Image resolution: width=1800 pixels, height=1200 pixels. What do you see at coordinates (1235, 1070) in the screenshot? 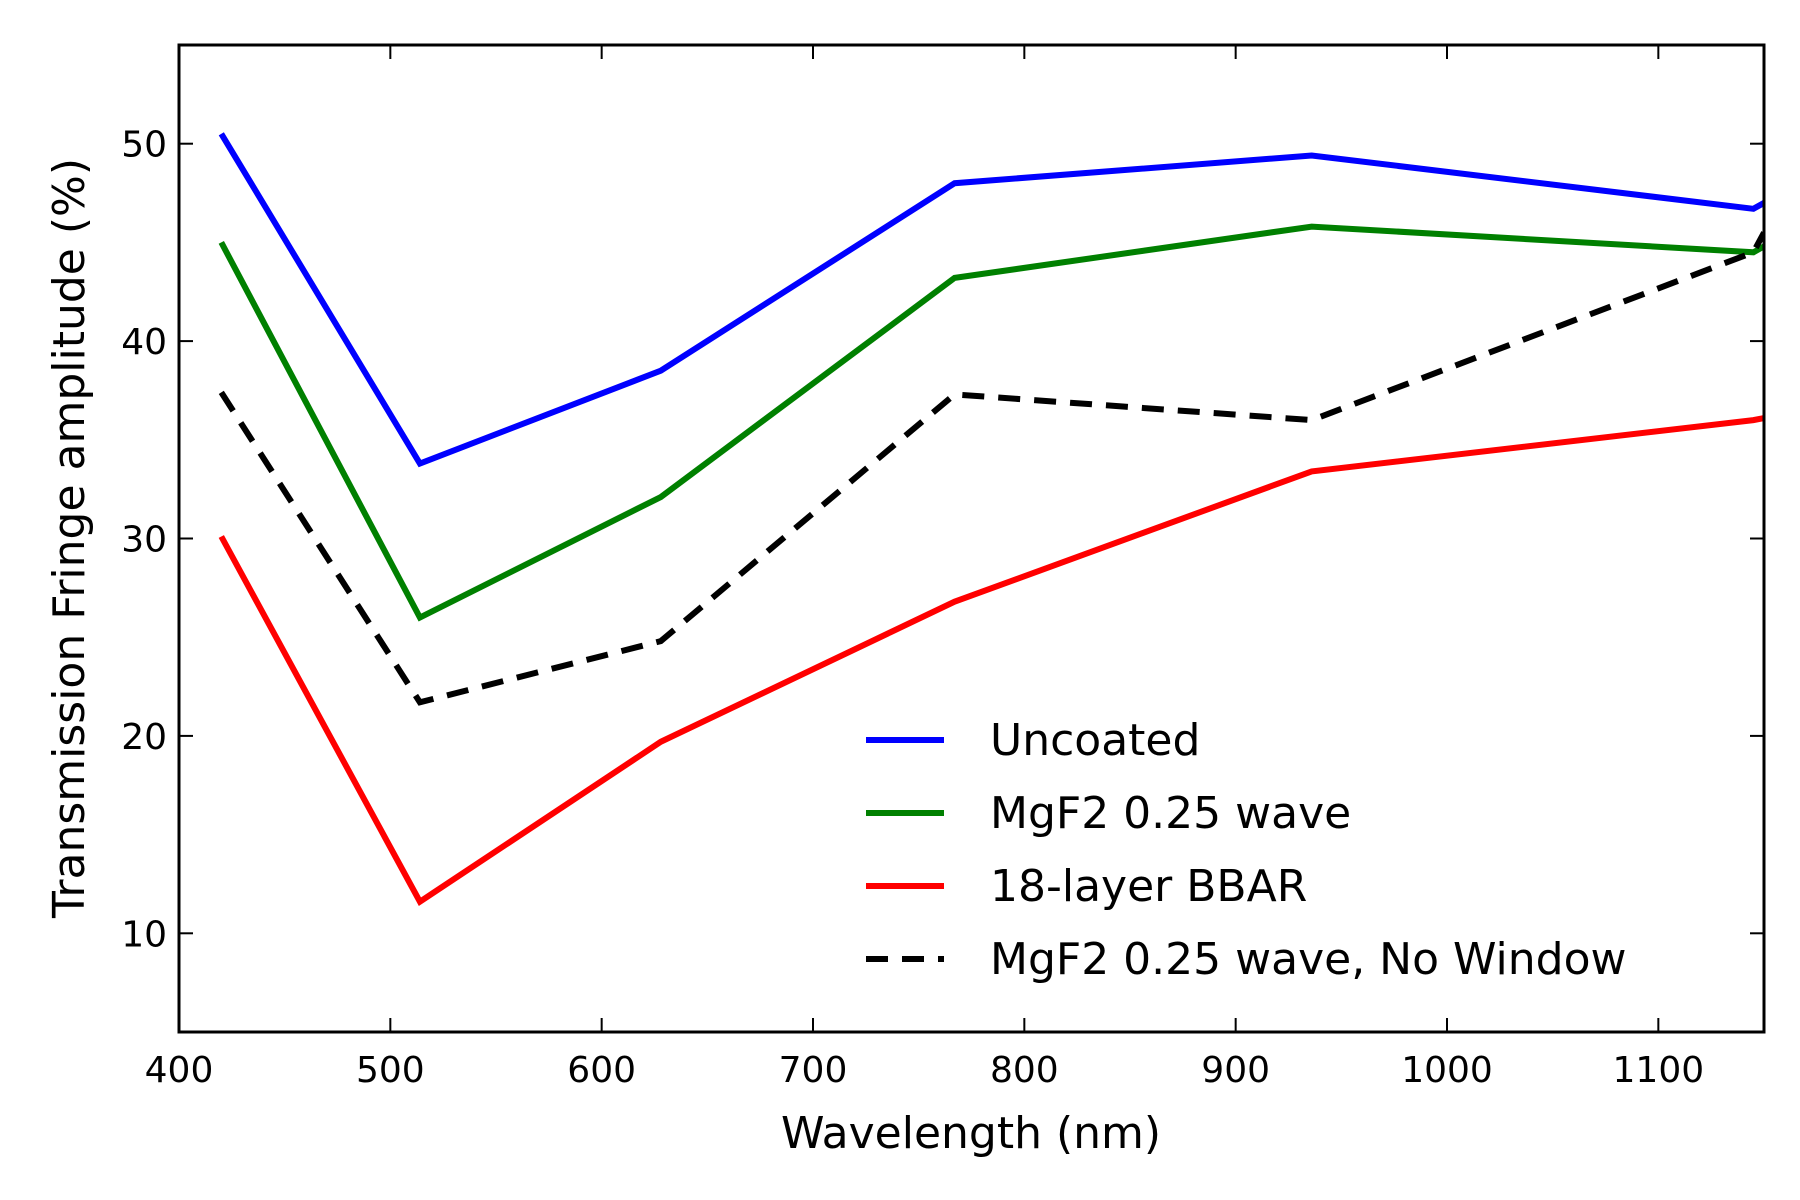
I see `x-tick-label: 900` at bounding box center [1235, 1070].